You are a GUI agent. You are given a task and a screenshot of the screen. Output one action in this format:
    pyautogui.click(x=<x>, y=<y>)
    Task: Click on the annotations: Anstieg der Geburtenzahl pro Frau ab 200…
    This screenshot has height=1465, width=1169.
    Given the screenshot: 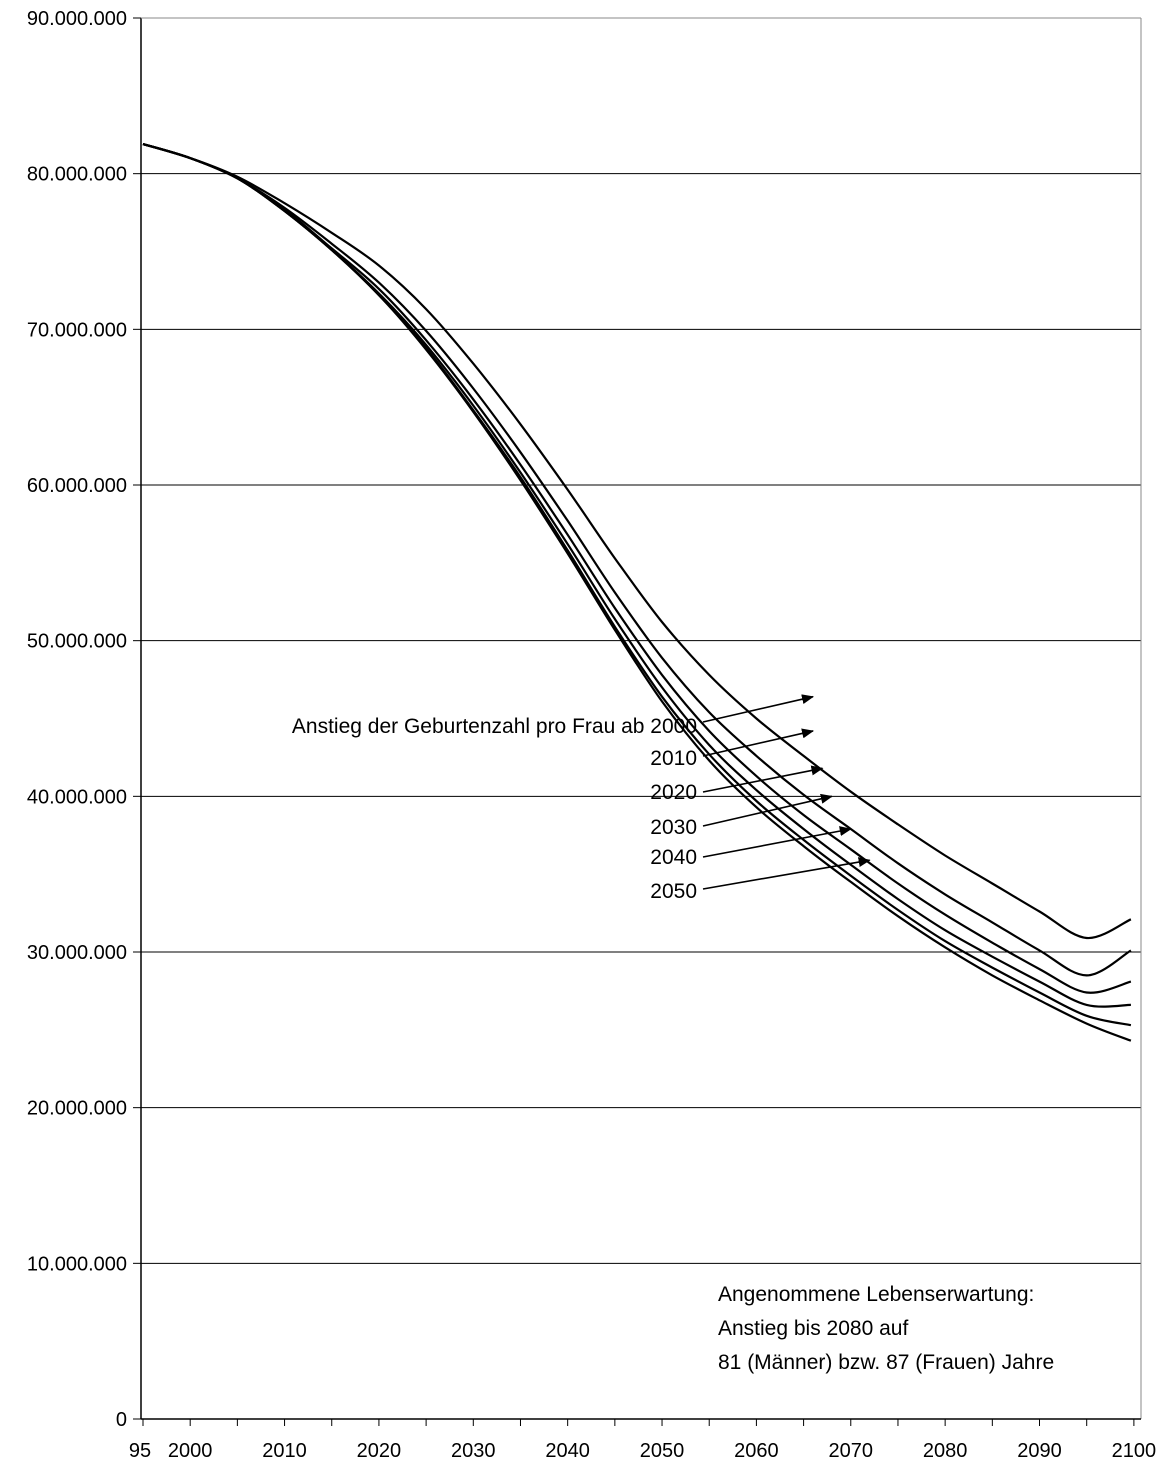 What is the action you would take?
    pyautogui.click(x=581, y=798)
    